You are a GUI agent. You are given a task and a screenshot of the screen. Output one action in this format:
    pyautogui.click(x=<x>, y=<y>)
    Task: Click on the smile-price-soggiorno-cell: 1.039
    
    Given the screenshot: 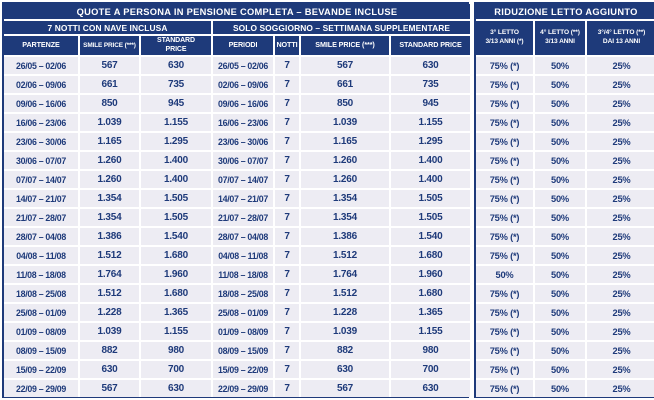 What is the action you would take?
    pyautogui.click(x=345, y=331)
    